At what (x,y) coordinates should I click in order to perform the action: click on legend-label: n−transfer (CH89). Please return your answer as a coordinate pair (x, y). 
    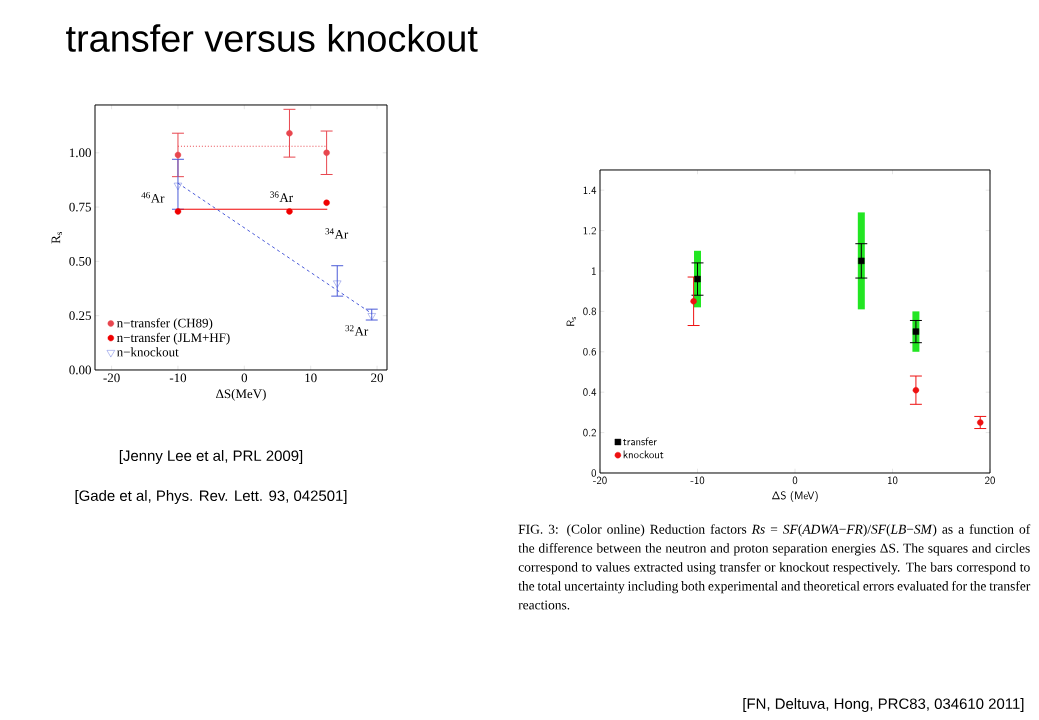
    Looking at the image, I should click on (165, 324).